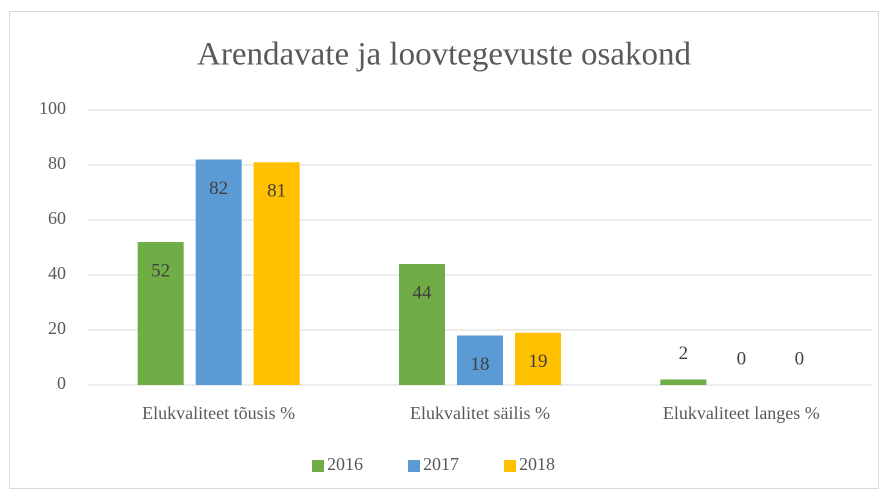  What do you see at coordinates (480, 413) in the screenshot?
I see `x-tick-label: Elukvalitet säilis %` at bounding box center [480, 413].